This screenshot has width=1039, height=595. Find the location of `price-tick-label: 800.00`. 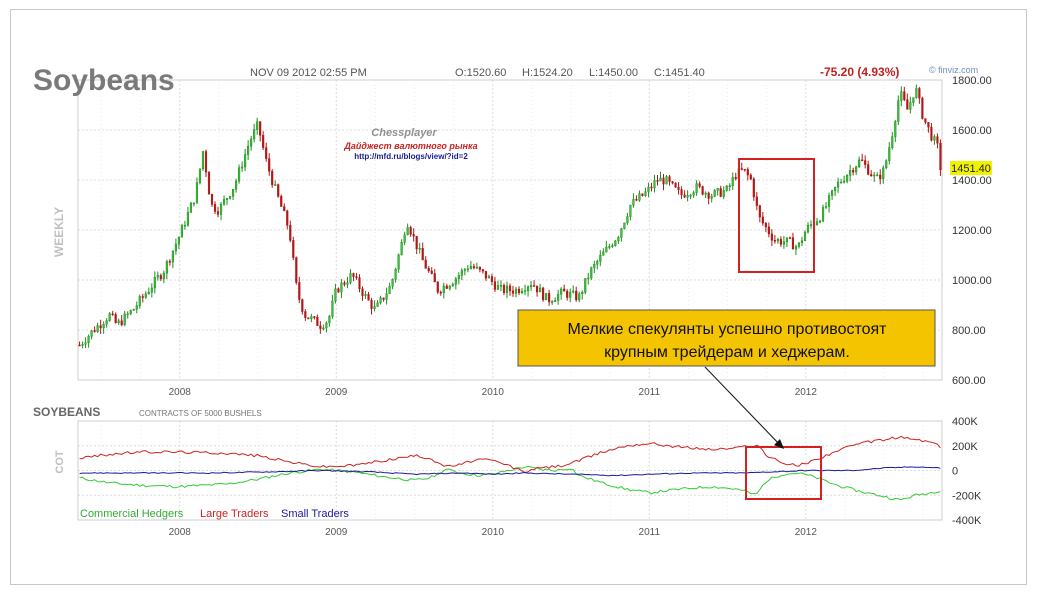

price-tick-label: 800.00 is located at coordinates (969, 331).